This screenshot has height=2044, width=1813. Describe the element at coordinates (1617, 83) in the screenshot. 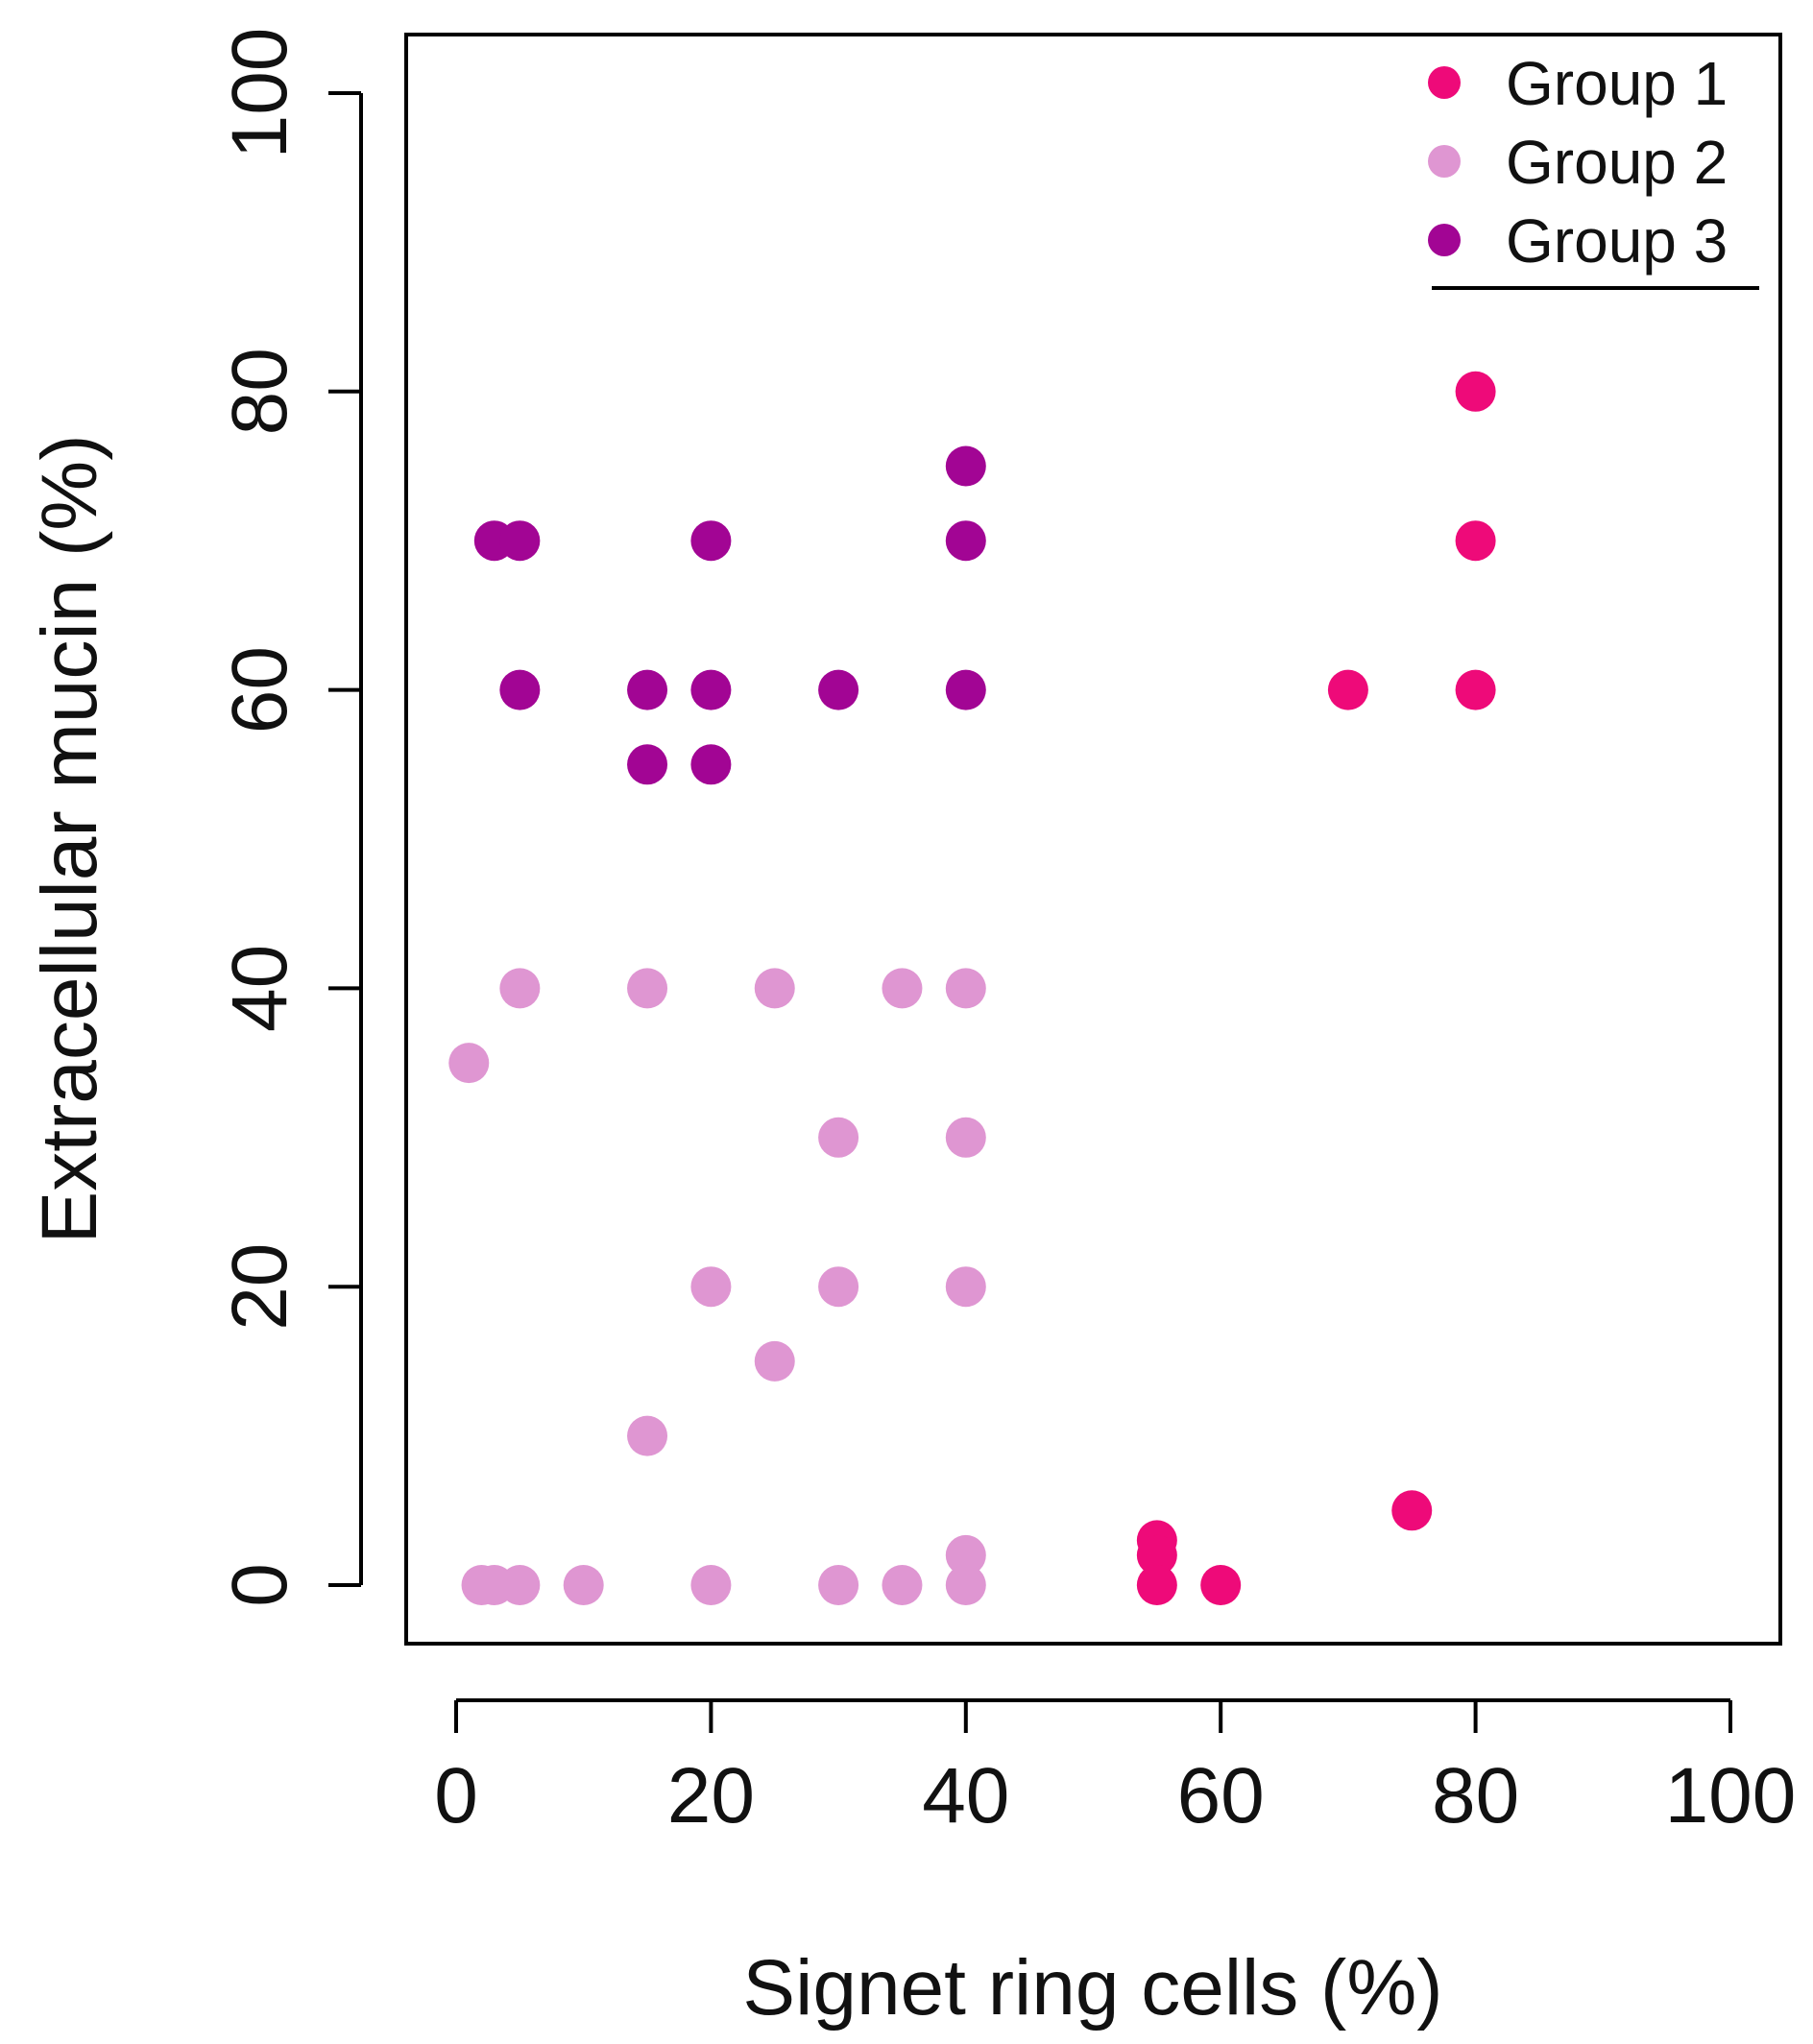

I see `legend-label-group-1: Group 1` at that location.